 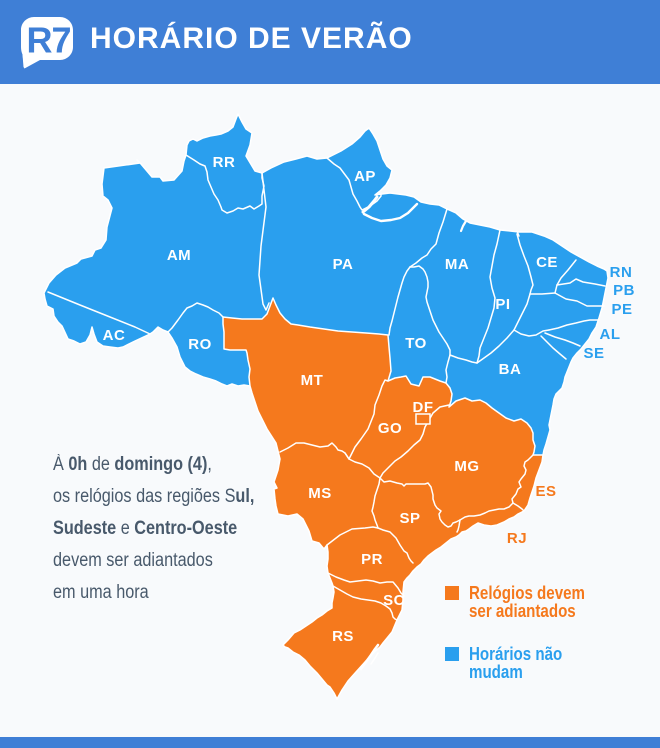 I want to click on svg-text: ES, so click(x=545, y=491).